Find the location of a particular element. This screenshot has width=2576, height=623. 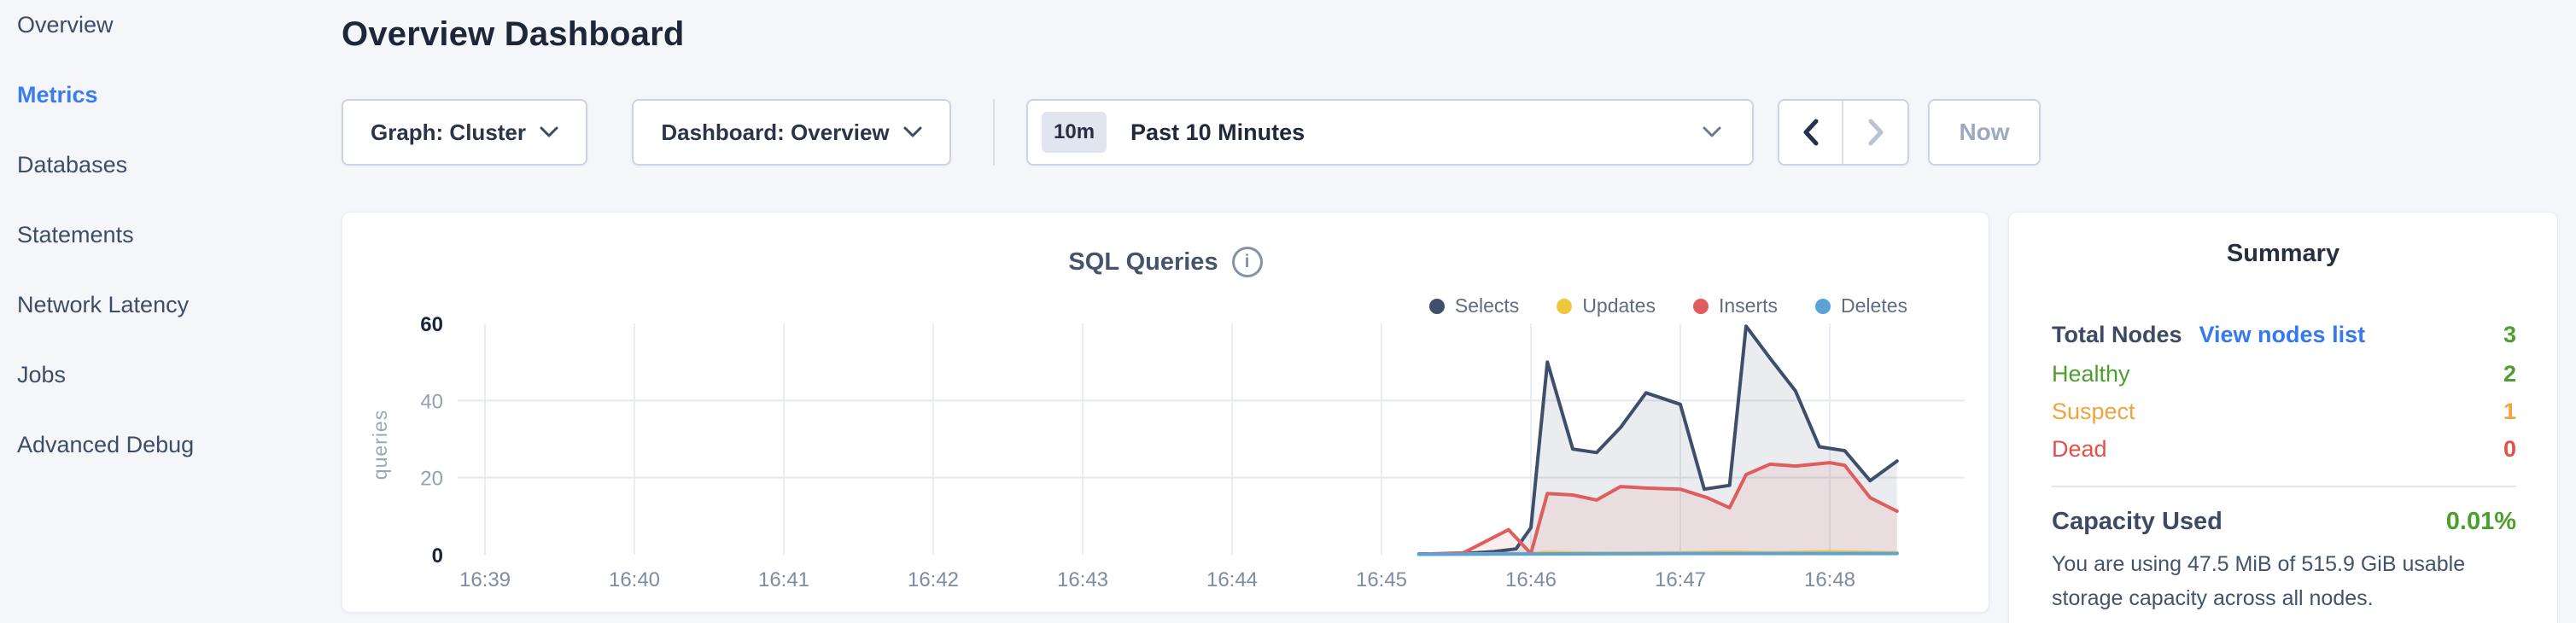

sidebar-item-statements: Statements is located at coordinates (75, 234).